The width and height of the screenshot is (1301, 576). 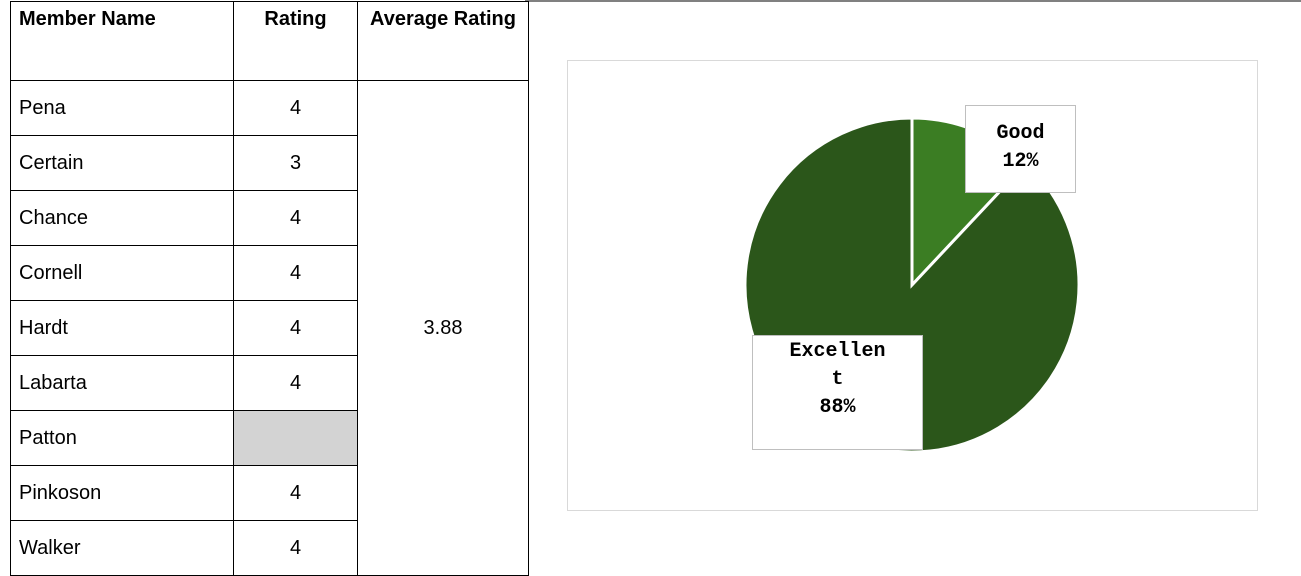 What do you see at coordinates (1020, 133) in the screenshot?
I see `label-name: Good` at bounding box center [1020, 133].